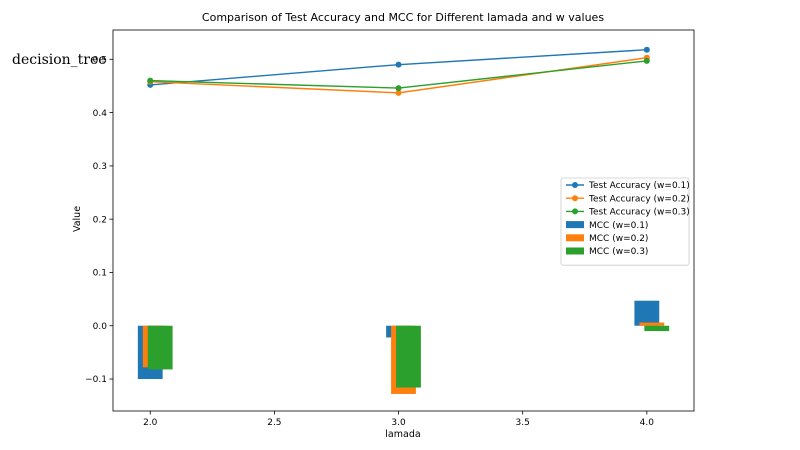  I want to click on y-axis-ticks: −0.1 0.0 0.1 0.2 0.3 0.4 0.5, so click(99, 220).